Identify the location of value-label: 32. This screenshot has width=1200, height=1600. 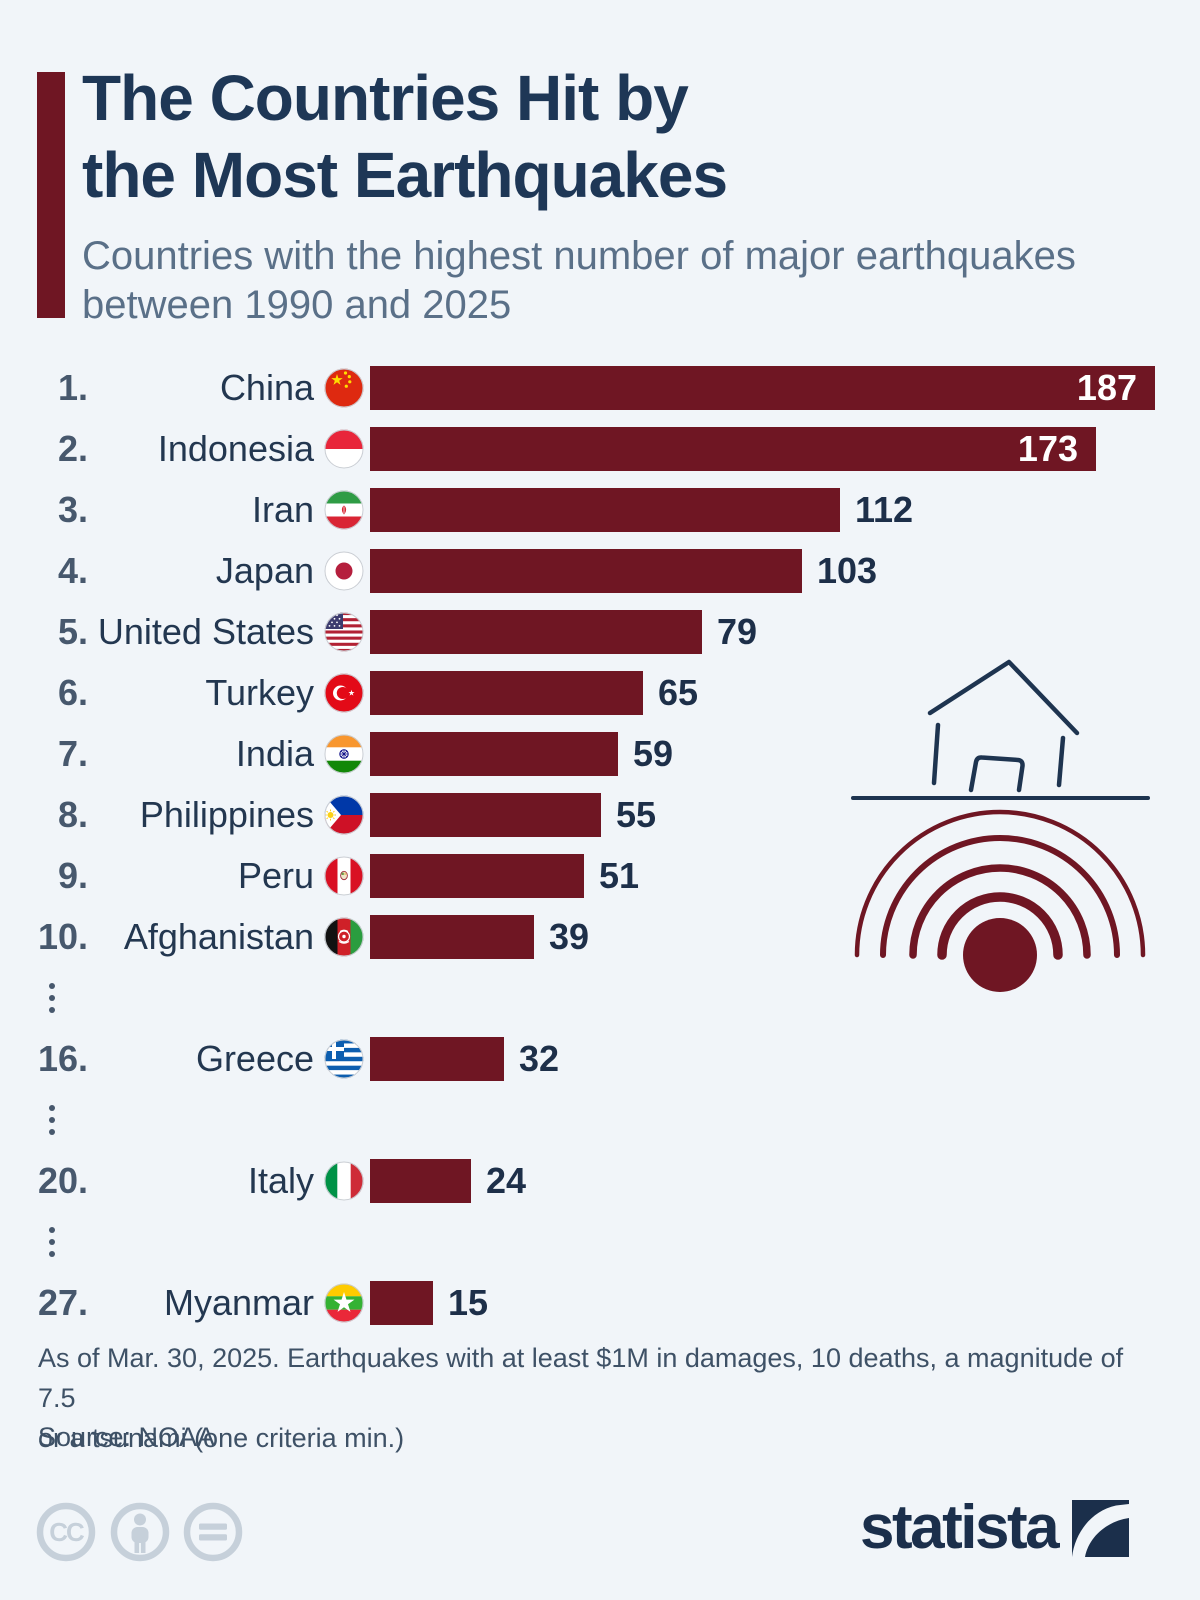
(539, 1058).